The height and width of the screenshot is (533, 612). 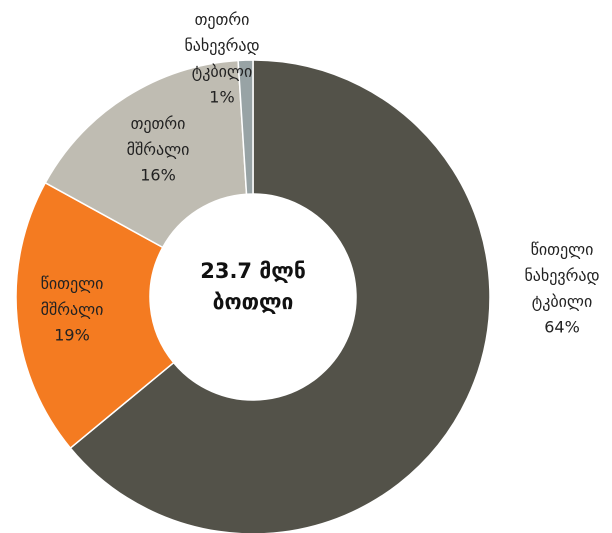 What do you see at coordinates (253, 271) in the screenshot?
I see `center-text: 23.7 მლნ` at bounding box center [253, 271].